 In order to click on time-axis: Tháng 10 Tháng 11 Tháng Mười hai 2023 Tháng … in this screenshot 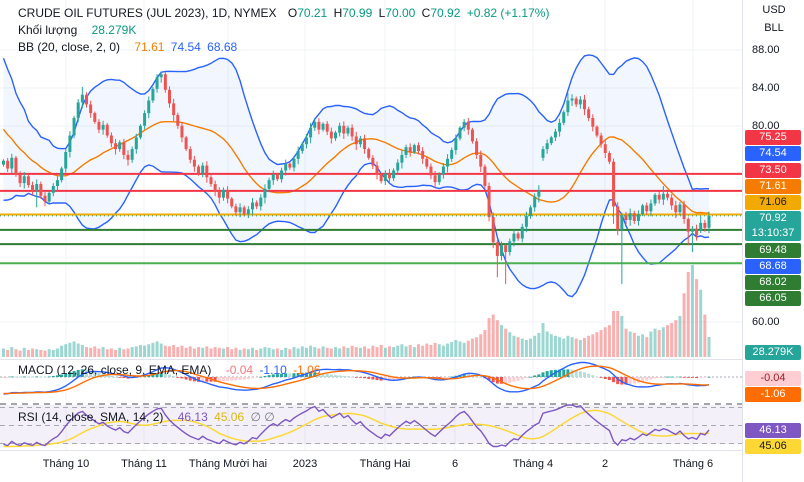, I will do `click(402, 466)`.